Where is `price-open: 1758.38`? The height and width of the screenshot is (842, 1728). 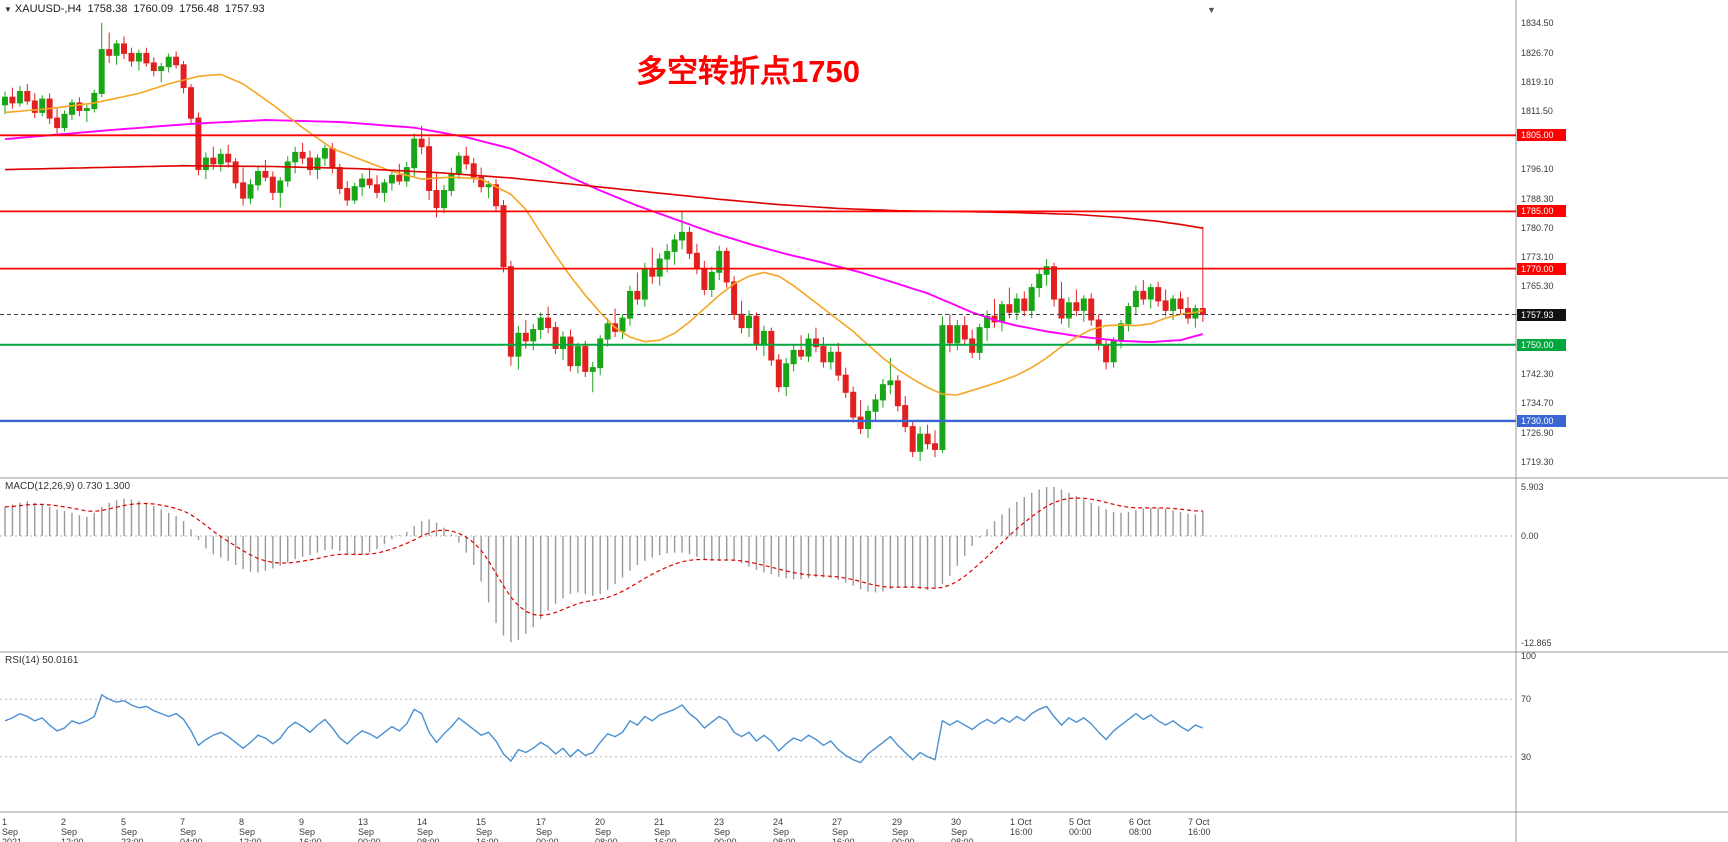
price-open: 1758.38 is located at coordinates (107, 9).